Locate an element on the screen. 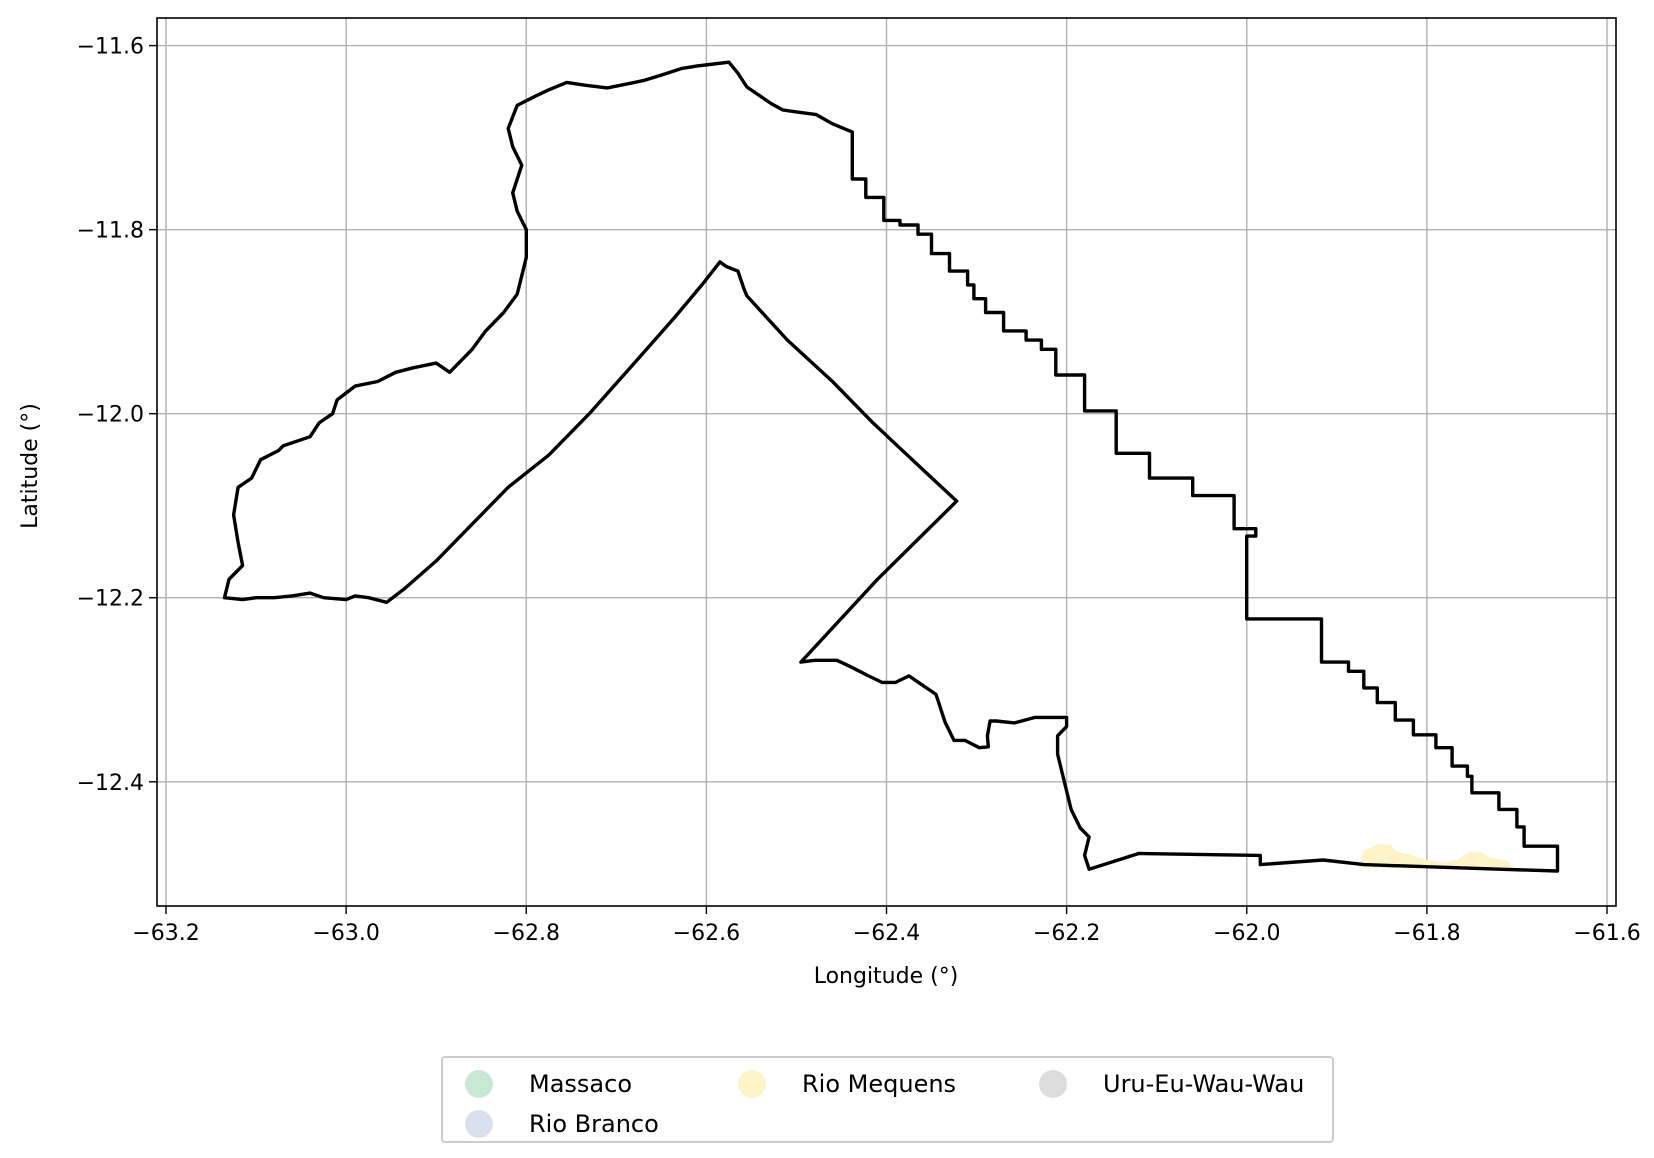 The width and height of the screenshot is (1654, 1158). legend-item-rio-mequens: Rio Mequens is located at coordinates (847, 1084).